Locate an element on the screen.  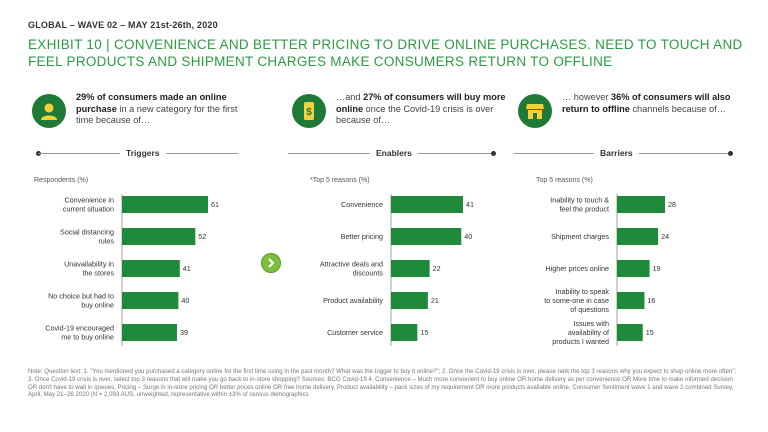
barriers-heading: Barriers is located at coordinates (616, 153).